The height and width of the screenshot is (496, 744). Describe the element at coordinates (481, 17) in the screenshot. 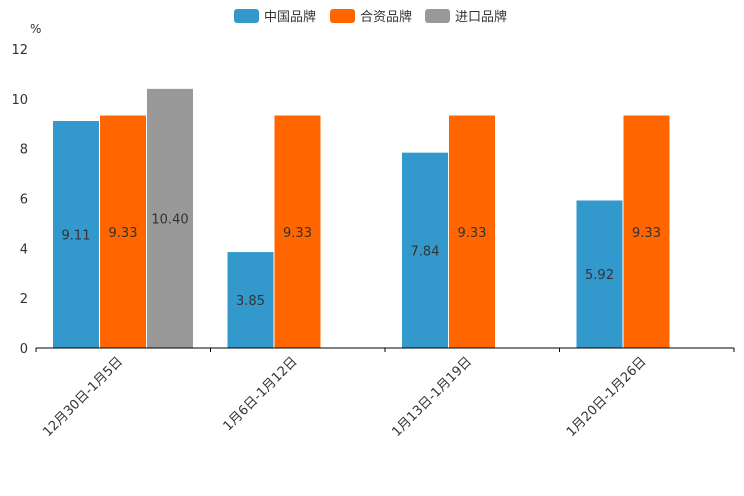

I see `legend-label: 进口品牌` at that location.